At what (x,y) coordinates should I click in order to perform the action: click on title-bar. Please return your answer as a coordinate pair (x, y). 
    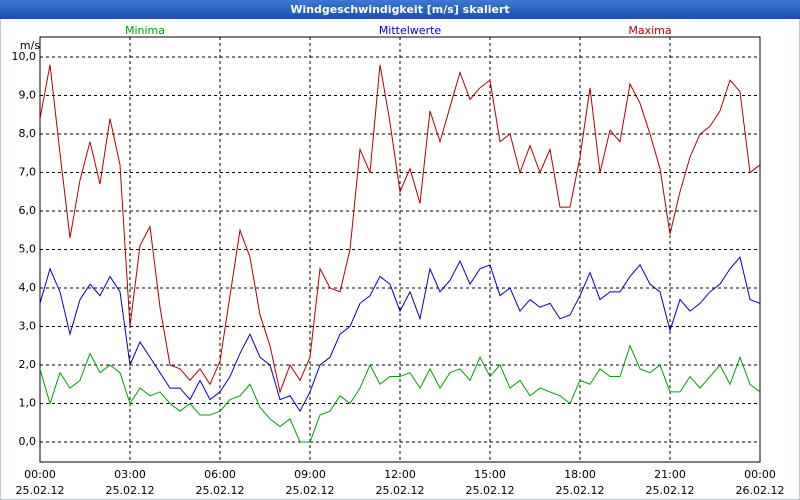
    Looking at the image, I should click on (400, 9).